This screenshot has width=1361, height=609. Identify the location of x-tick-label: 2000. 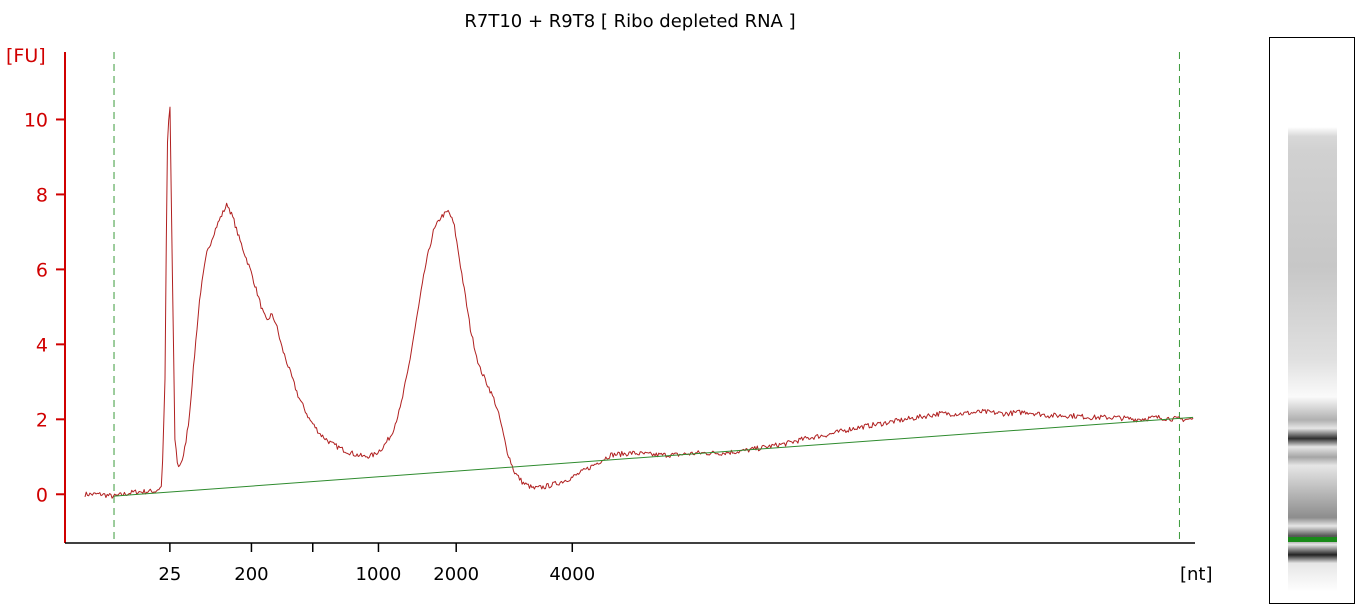
(456, 574).